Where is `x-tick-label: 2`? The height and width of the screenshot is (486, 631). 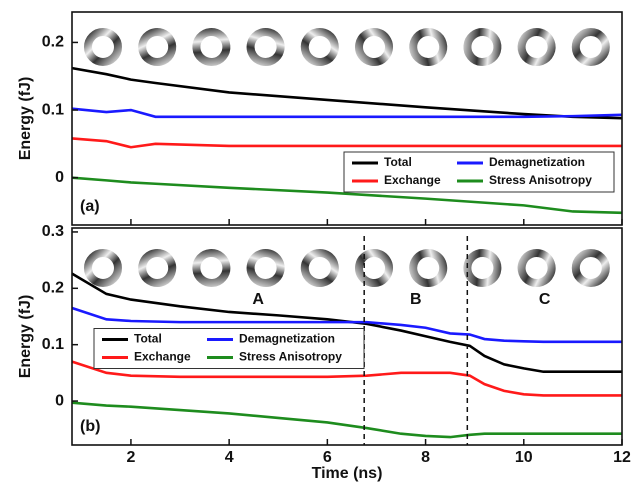 x-tick-label: 2 is located at coordinates (130, 457).